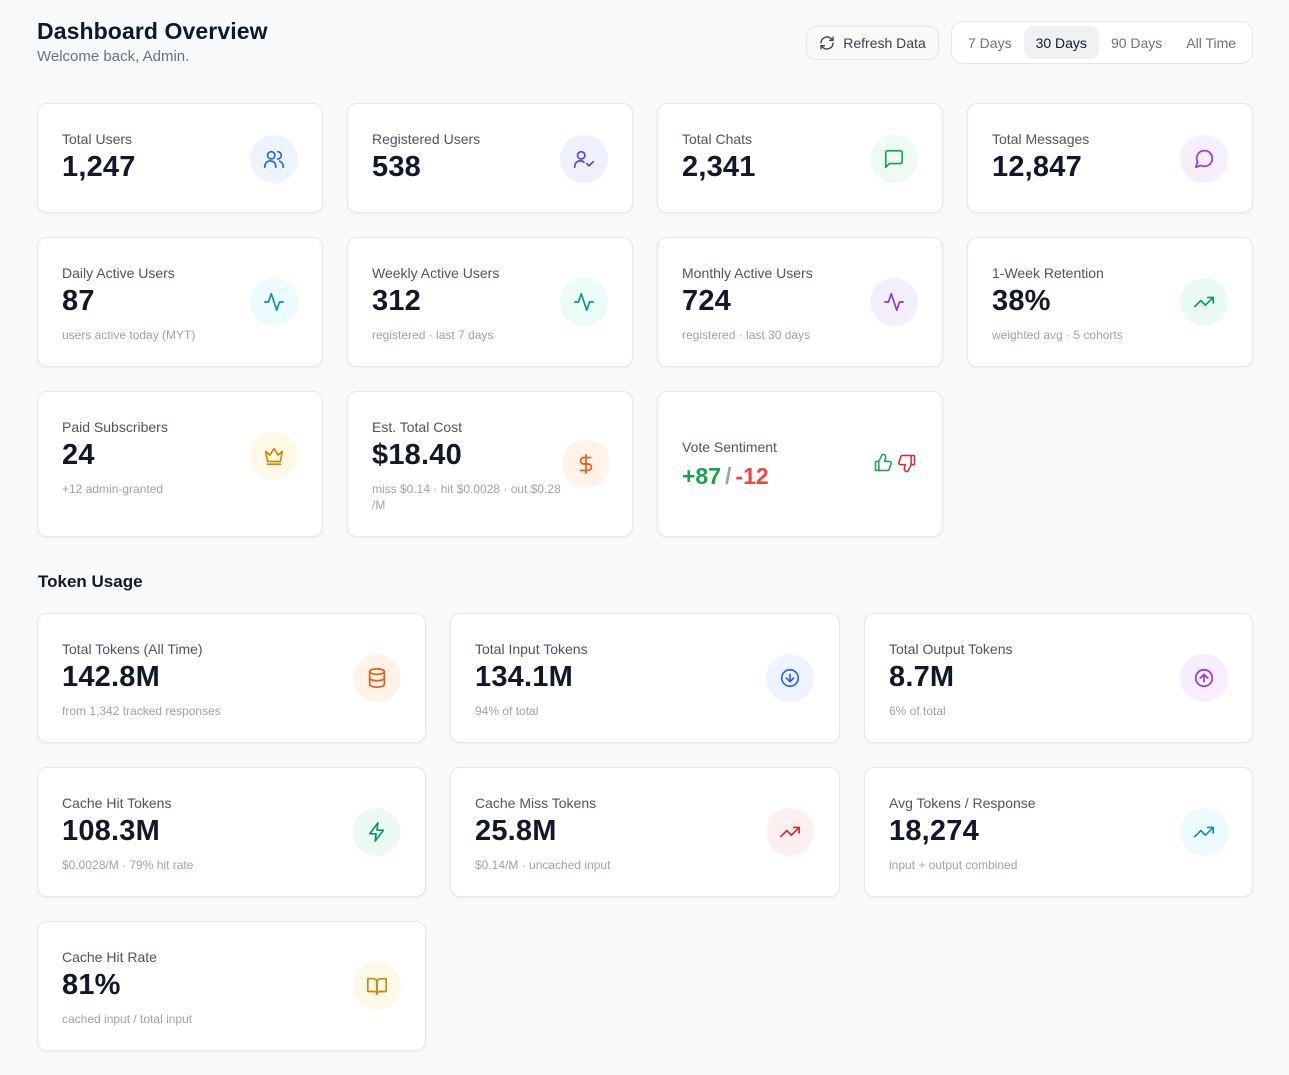 The image size is (1289, 1075). What do you see at coordinates (531, 649) in the screenshot?
I see `stat-label: Total Input Tokens` at bounding box center [531, 649].